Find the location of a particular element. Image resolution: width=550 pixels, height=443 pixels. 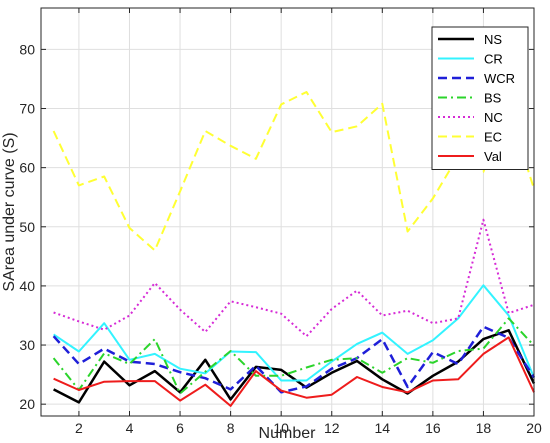

legend: NS CR WCR BS NC EC Val is located at coordinates (480, 98).